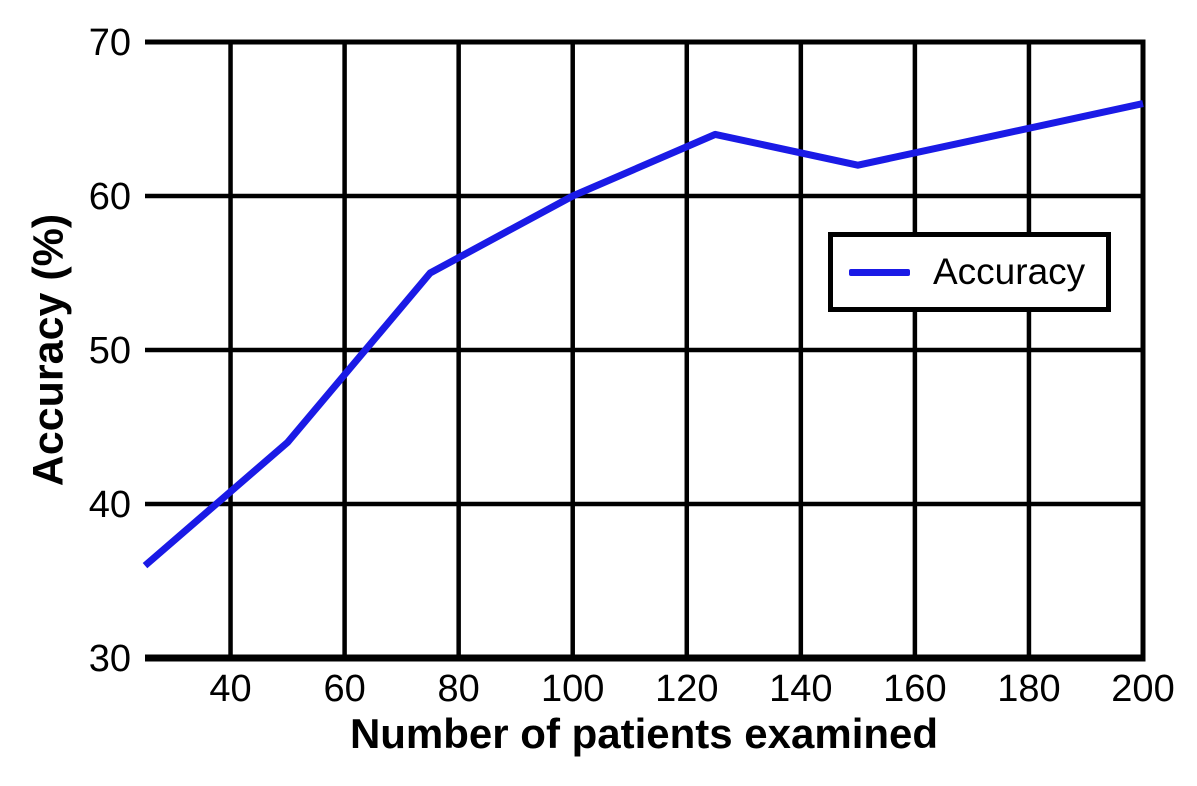  I want to click on y-tick-label: 50, so click(110, 351).